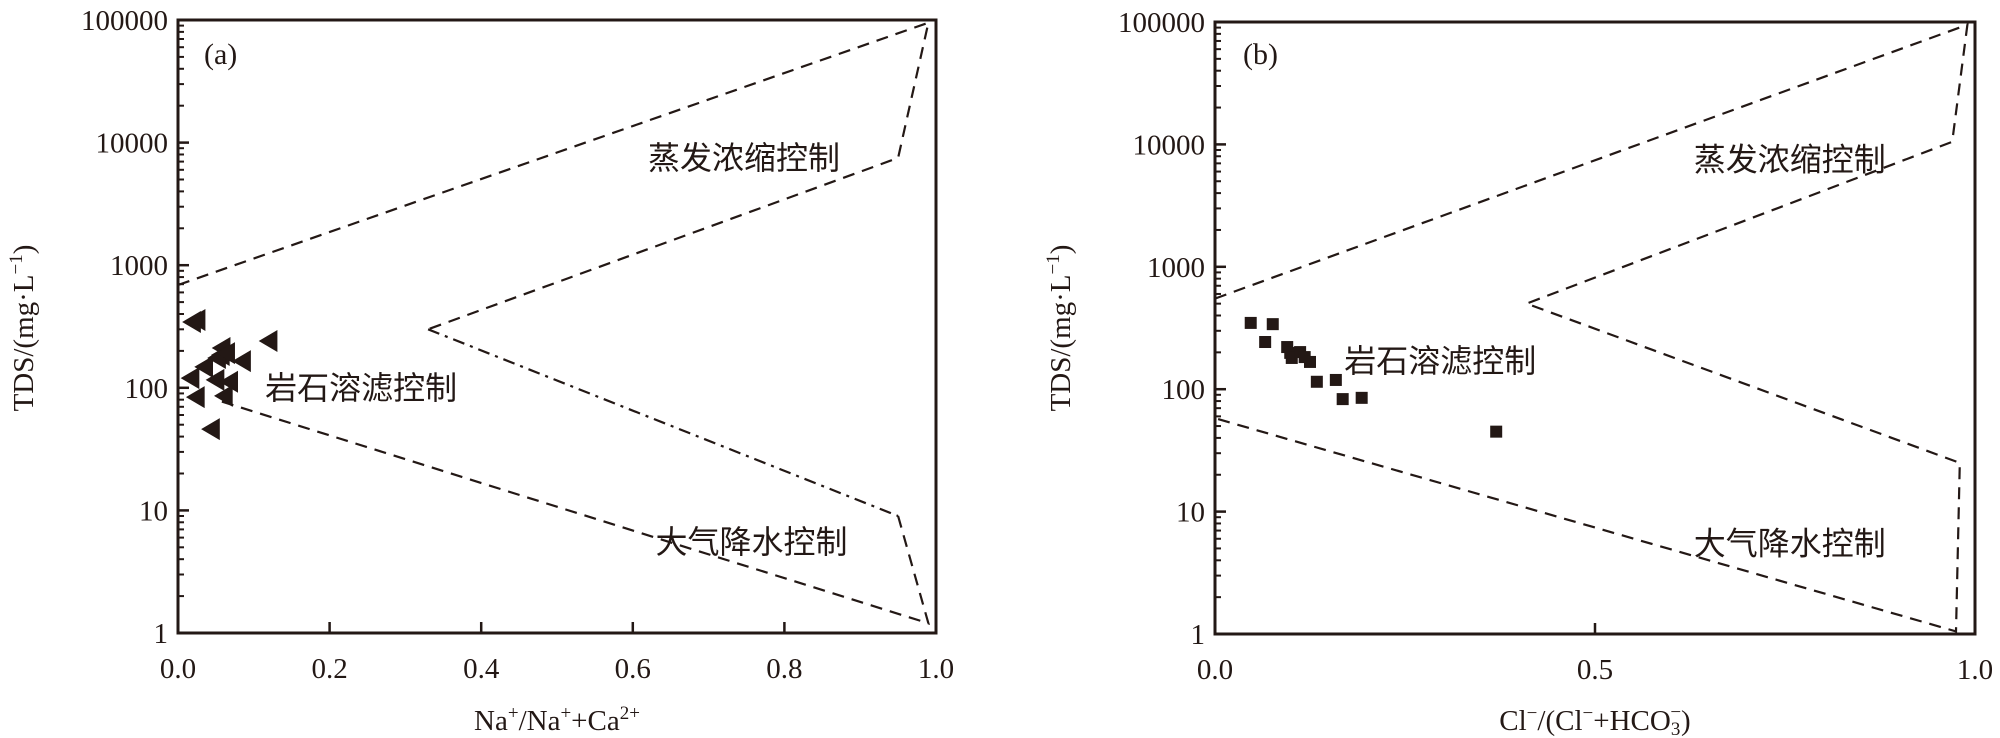  Describe the element at coordinates (784, 669) in the screenshot. I see `x-tick-label: 0.8` at that location.